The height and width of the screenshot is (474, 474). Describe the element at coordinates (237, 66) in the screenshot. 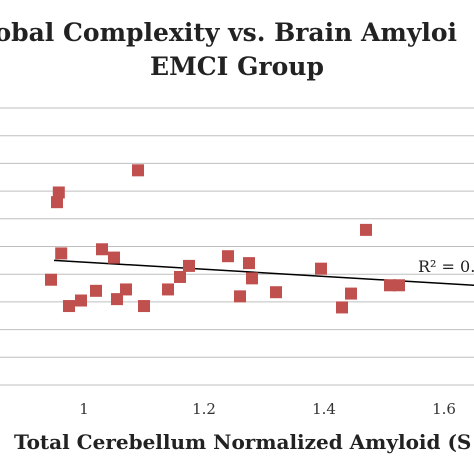

I see `chart-title-line2: EMCI Group` at that location.